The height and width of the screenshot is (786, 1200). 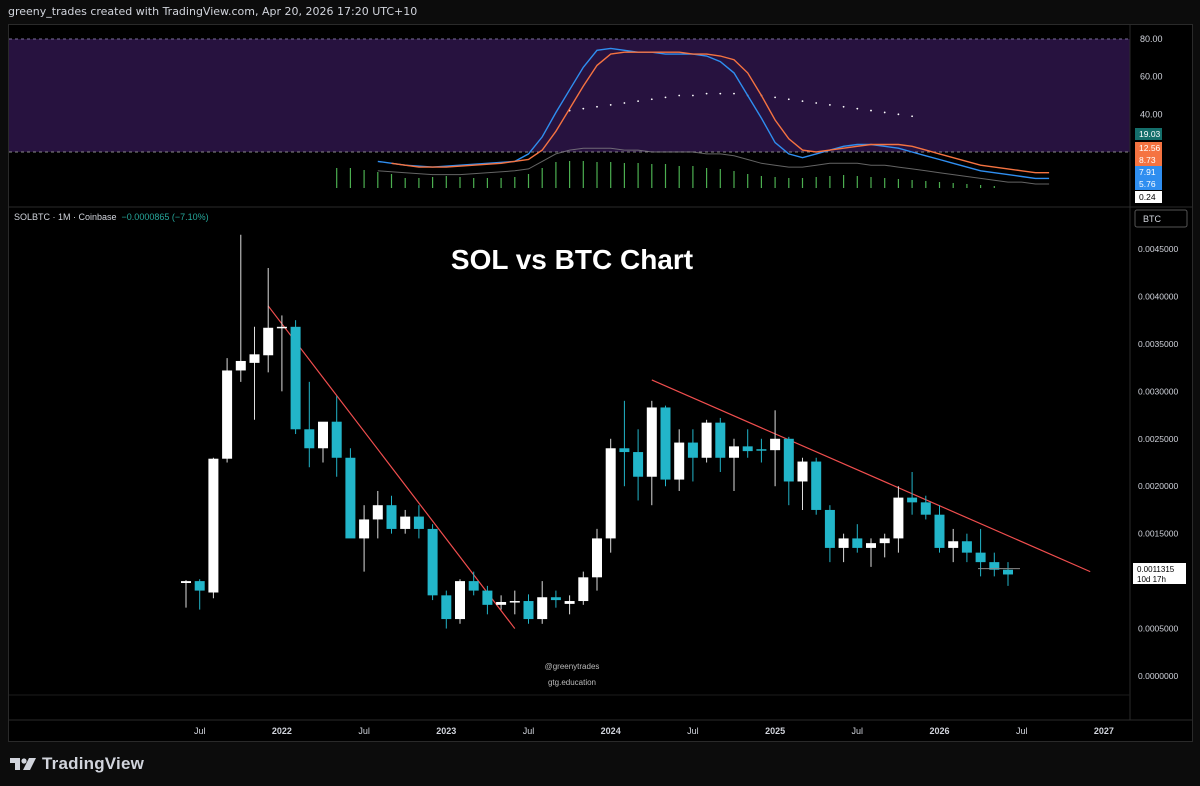 What do you see at coordinates (1161, 218) in the screenshot?
I see `currency-badge` at bounding box center [1161, 218].